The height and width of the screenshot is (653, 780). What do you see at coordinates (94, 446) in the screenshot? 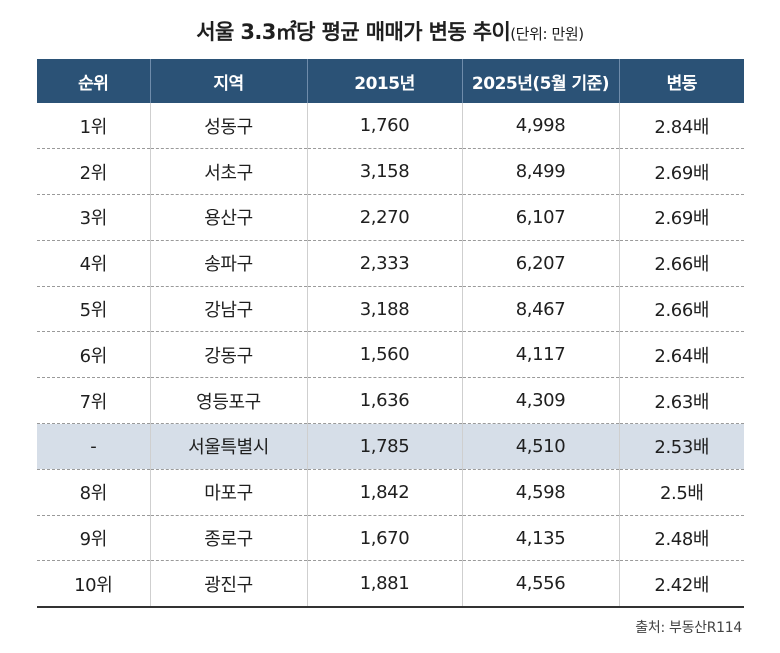
I see `cell-rank: -` at bounding box center [94, 446].